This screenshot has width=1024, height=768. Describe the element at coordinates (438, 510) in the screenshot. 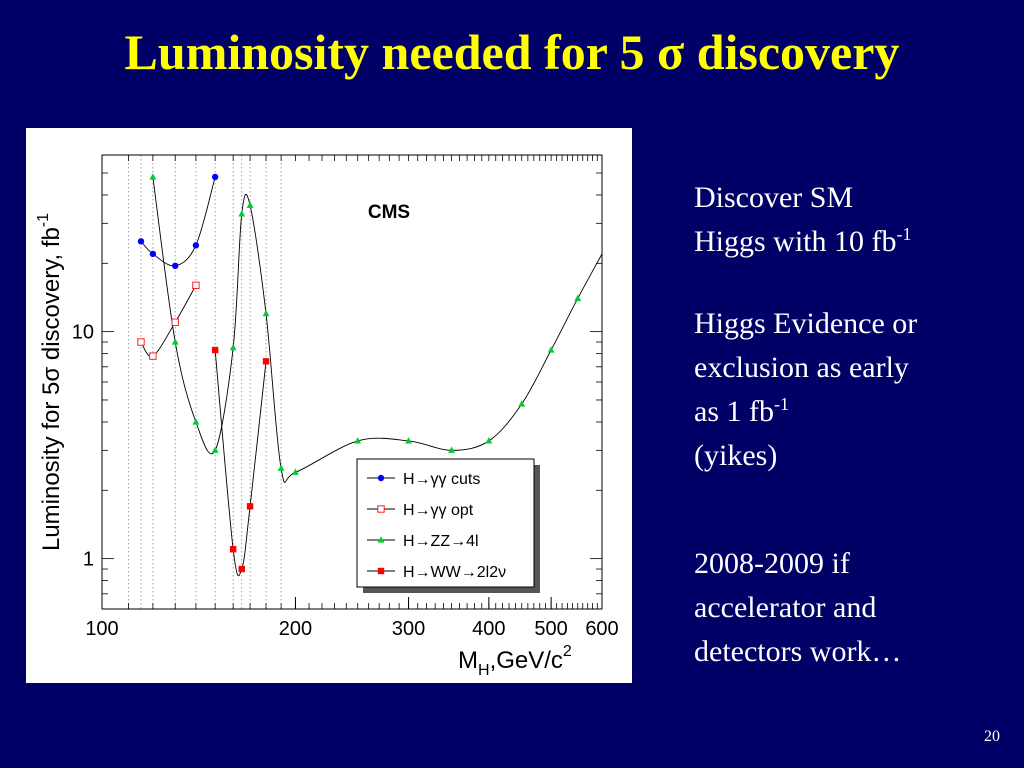

I see `legend-label: H→γγ opt` at that location.